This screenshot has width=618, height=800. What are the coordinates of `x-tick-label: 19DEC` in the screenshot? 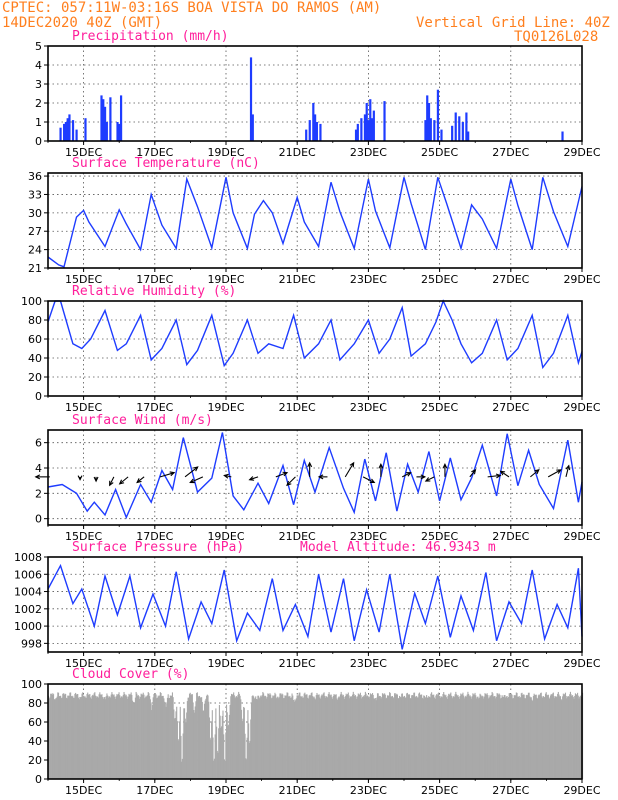 It's located at (225, 152).